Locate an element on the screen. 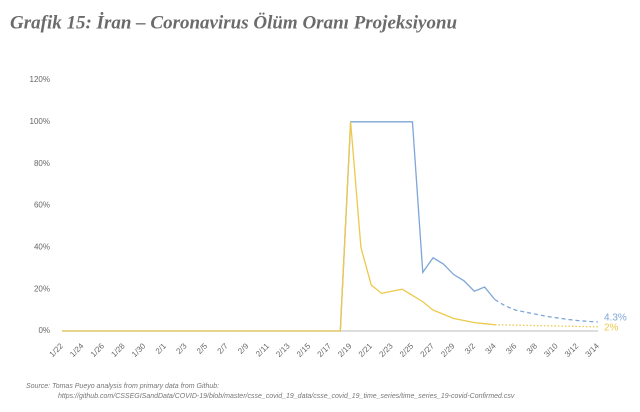  x-tick-label: 1/24 is located at coordinates (77, 350).